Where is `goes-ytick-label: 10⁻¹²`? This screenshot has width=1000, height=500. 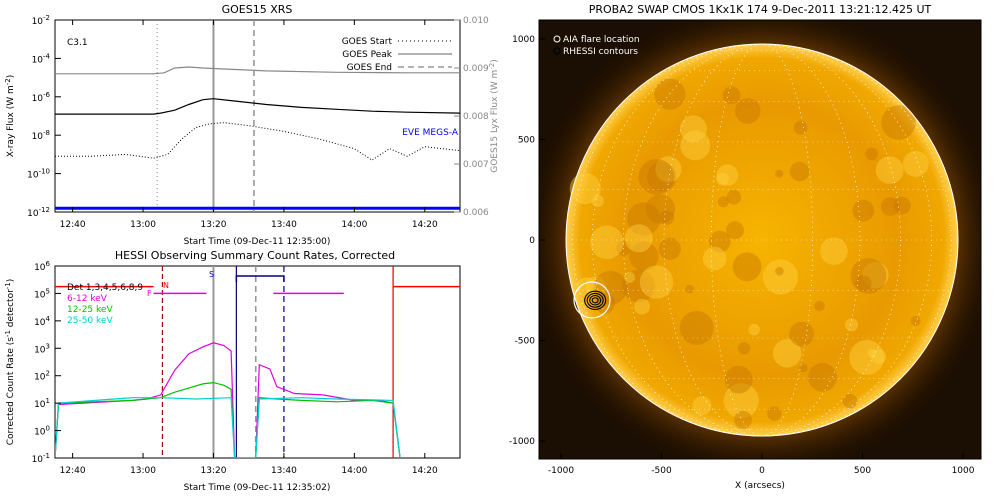
goes-ytick-label: 10⁻¹² is located at coordinates (38, 212).